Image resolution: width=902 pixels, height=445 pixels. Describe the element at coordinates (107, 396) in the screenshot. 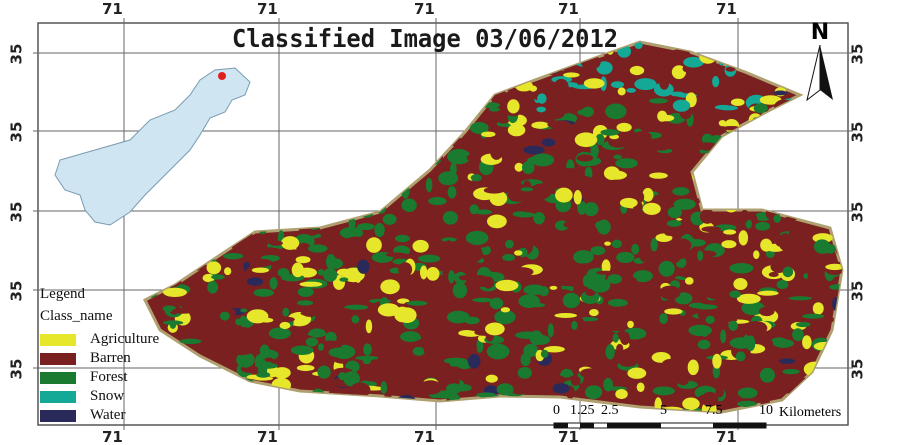

I see `legend-label: Snow` at that location.